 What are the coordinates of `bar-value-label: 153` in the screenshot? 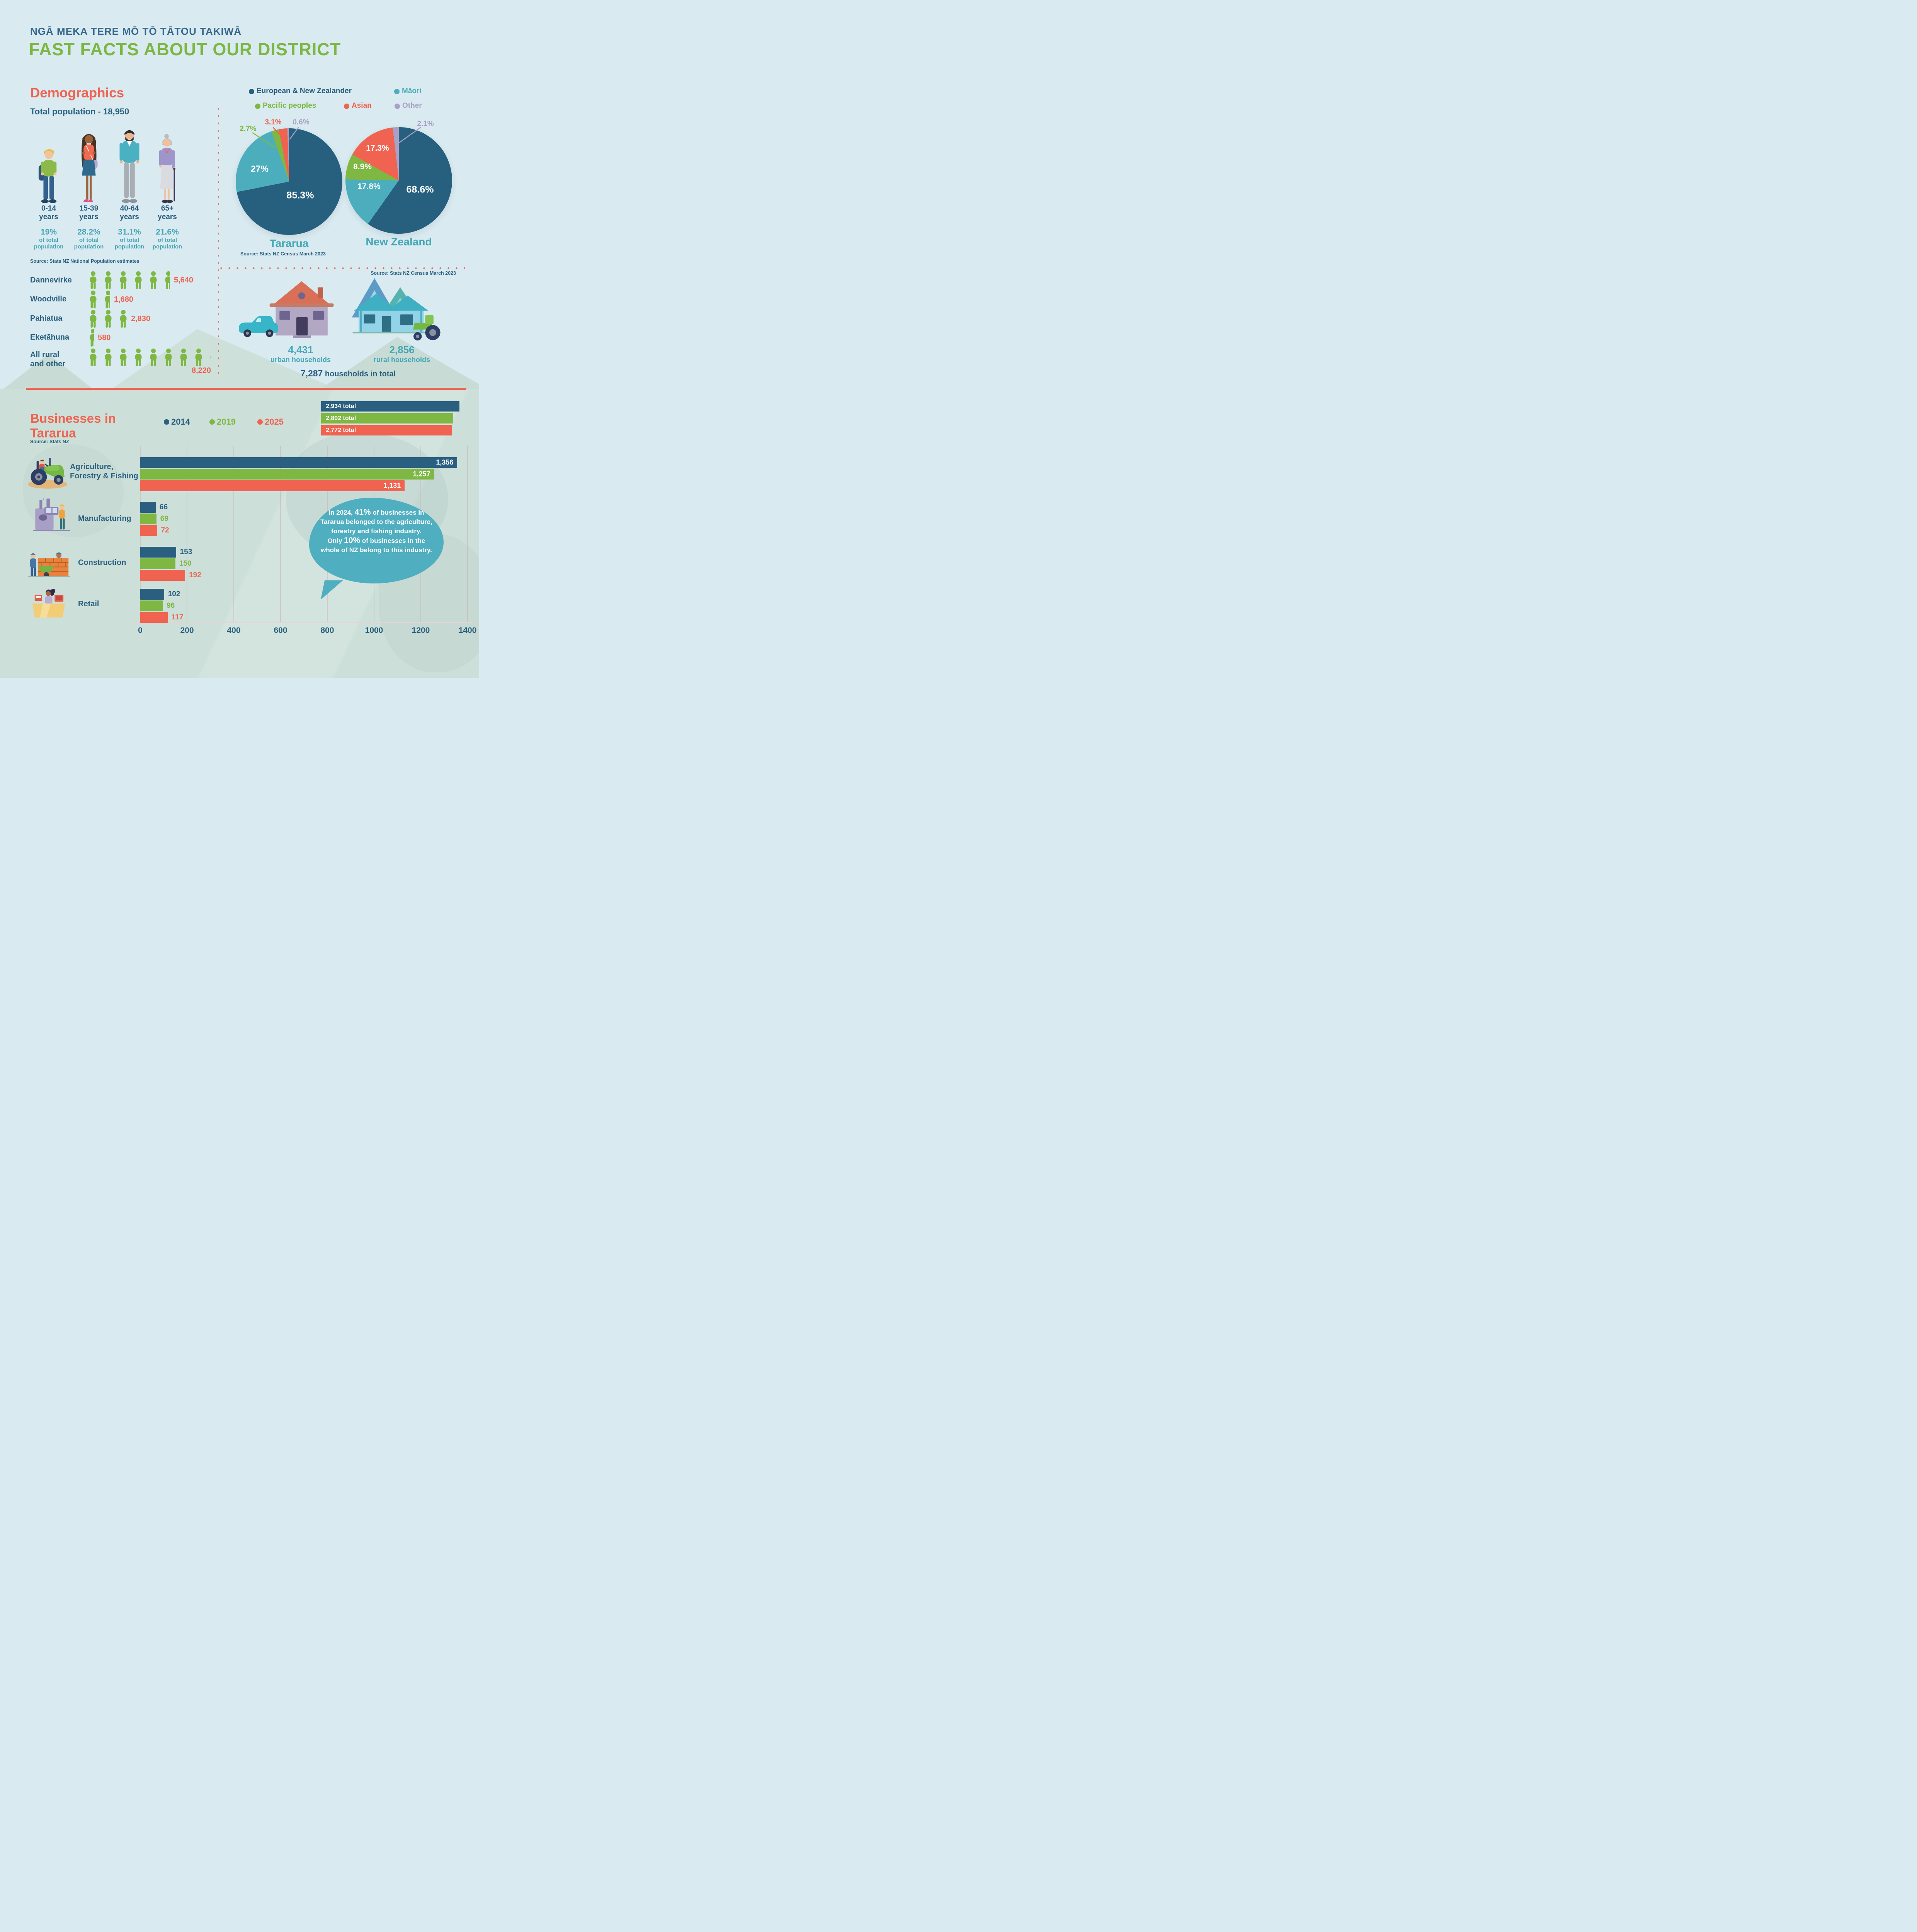 It's located at (186, 552).